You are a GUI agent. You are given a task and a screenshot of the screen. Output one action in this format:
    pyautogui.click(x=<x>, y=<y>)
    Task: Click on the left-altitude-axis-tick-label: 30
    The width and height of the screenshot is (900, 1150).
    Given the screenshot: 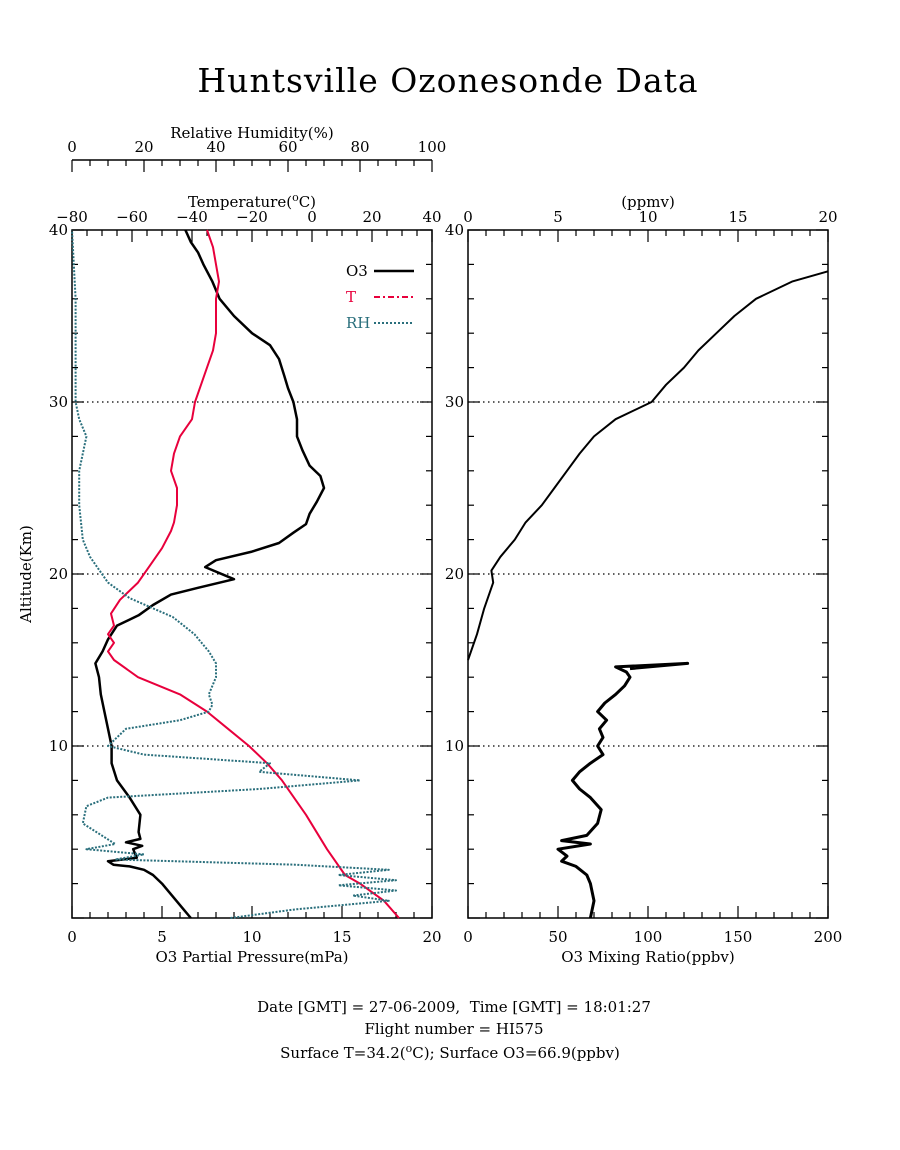 What is the action you would take?
    pyautogui.click(x=58, y=402)
    